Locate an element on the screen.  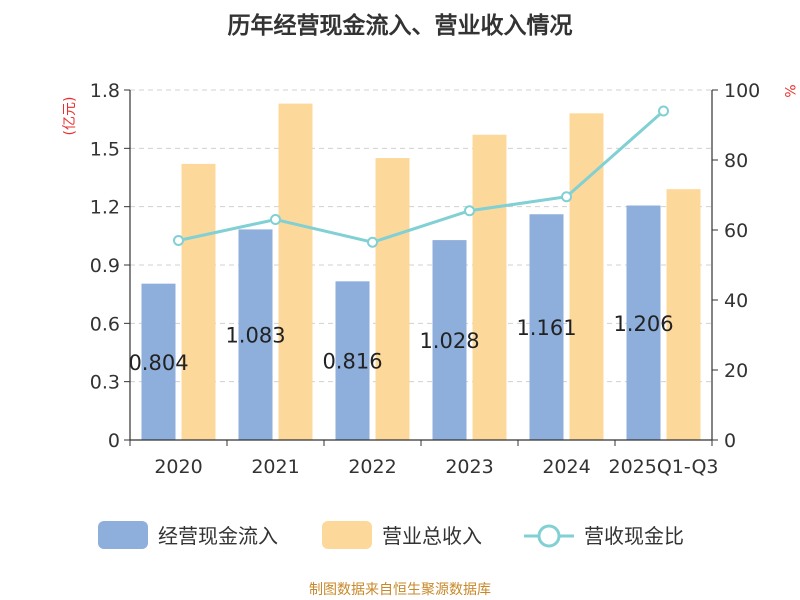
data-labels: 0.804 1.083 0.816 1.028 1.161 1.206 is located at coordinates (400, 343).